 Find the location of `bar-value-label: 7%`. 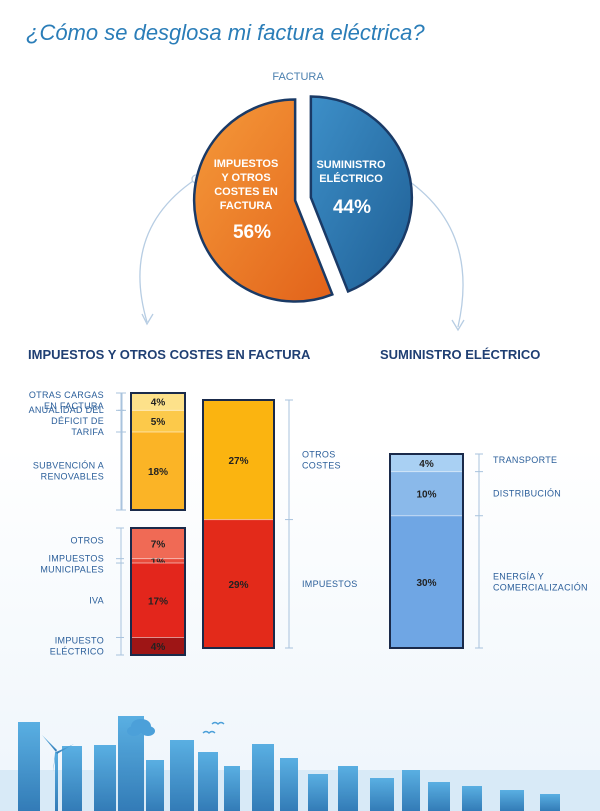

bar-value-label: 7% is located at coordinates (158, 544).